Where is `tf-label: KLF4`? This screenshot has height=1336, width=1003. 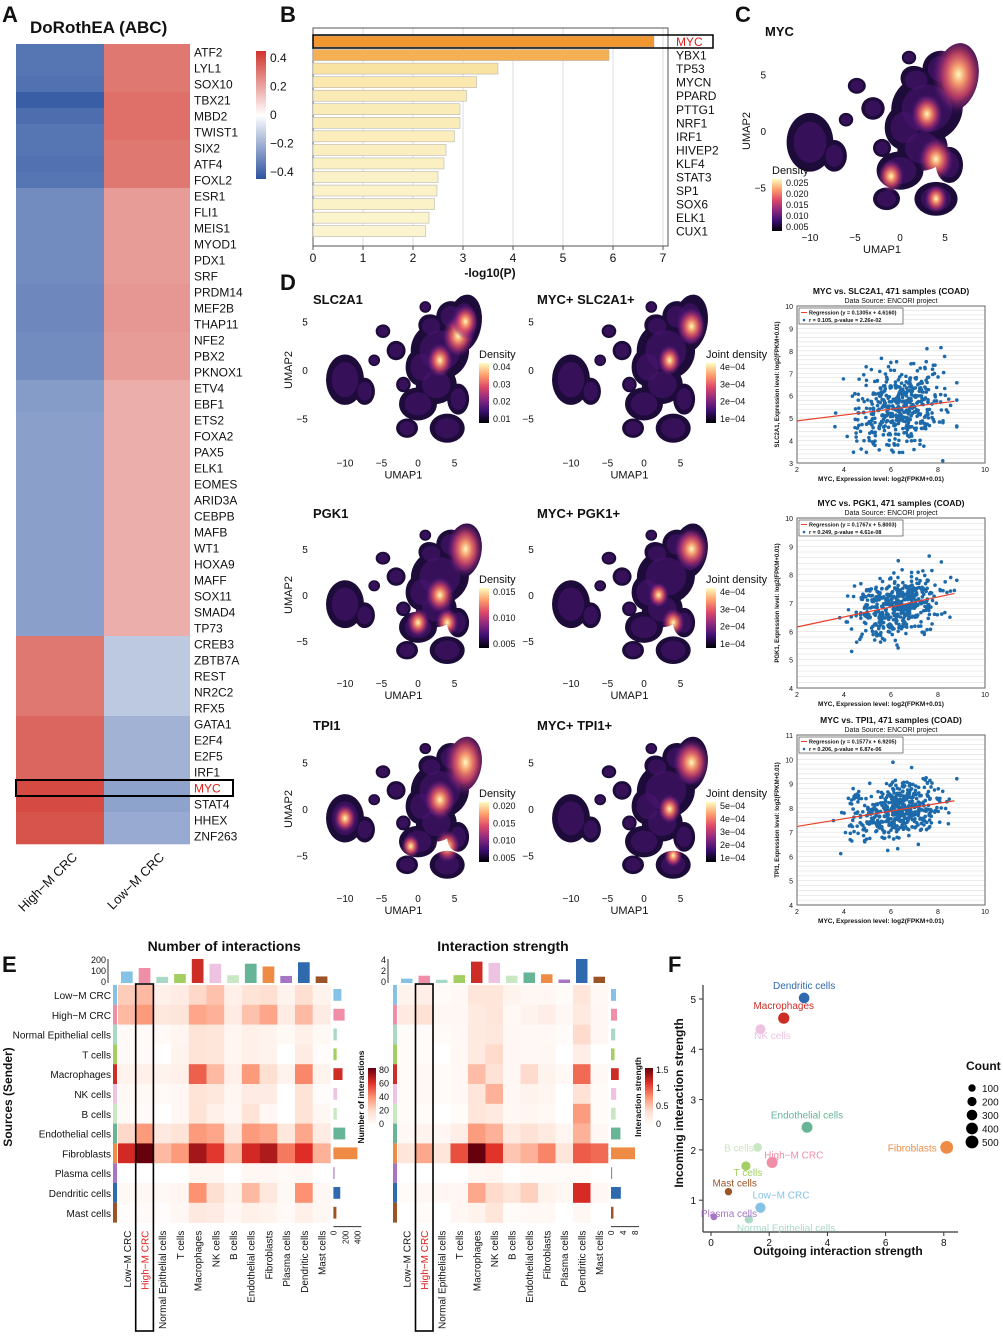 tf-label: KLF4 is located at coordinates (690, 164).